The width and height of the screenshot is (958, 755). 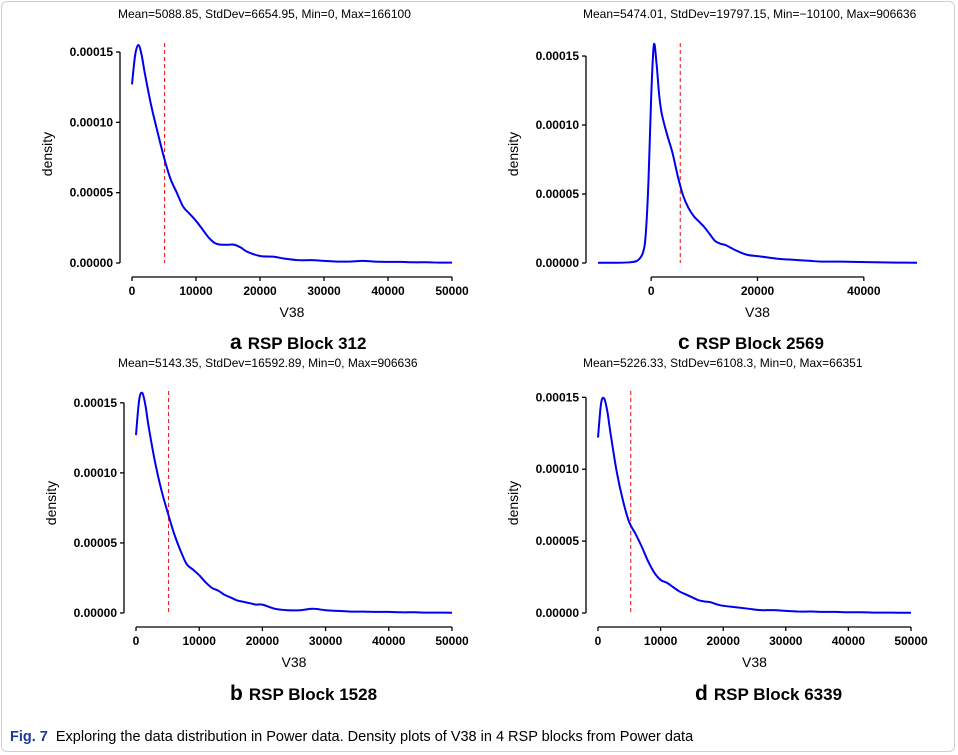 I want to click on panel-title: RSP Block 1528, so click(x=313, y=694).